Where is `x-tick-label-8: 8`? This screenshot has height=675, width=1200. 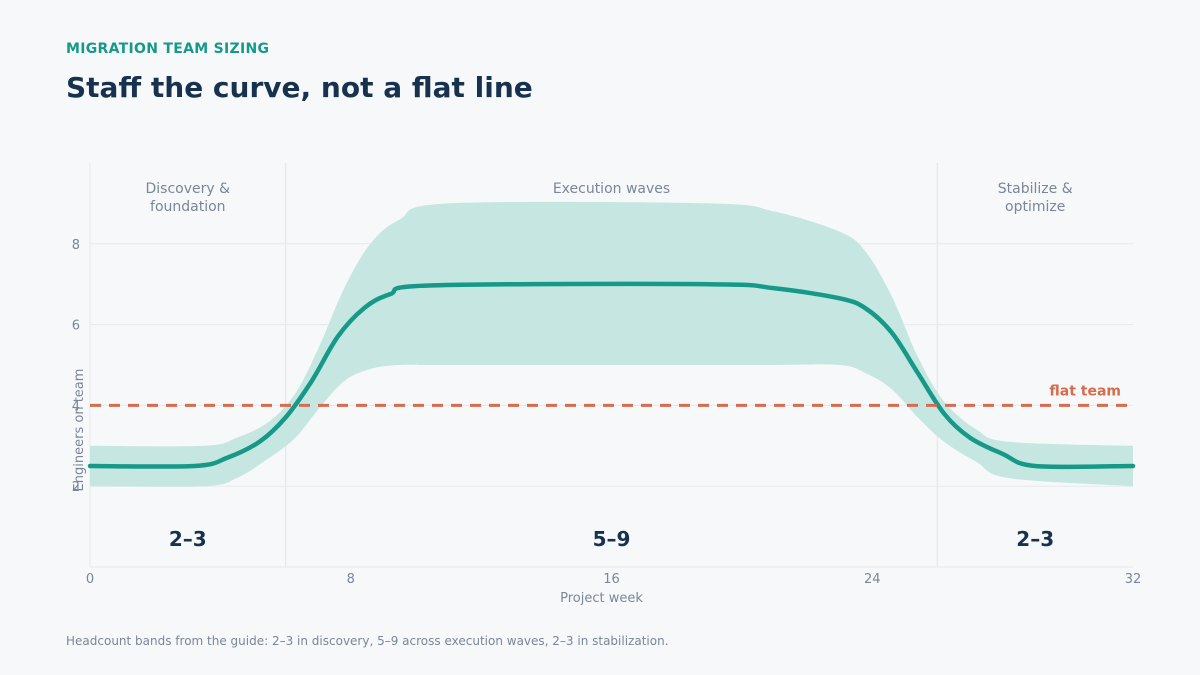
x-tick-label-8: 8 is located at coordinates (351, 579).